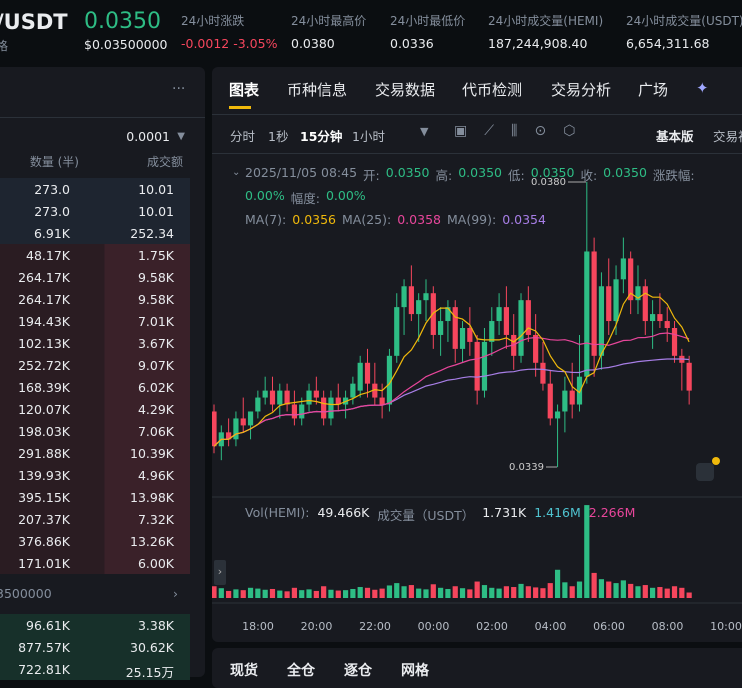 This screenshot has width=742, height=688. I want to click on scroll-icon: ›, so click(220, 571).